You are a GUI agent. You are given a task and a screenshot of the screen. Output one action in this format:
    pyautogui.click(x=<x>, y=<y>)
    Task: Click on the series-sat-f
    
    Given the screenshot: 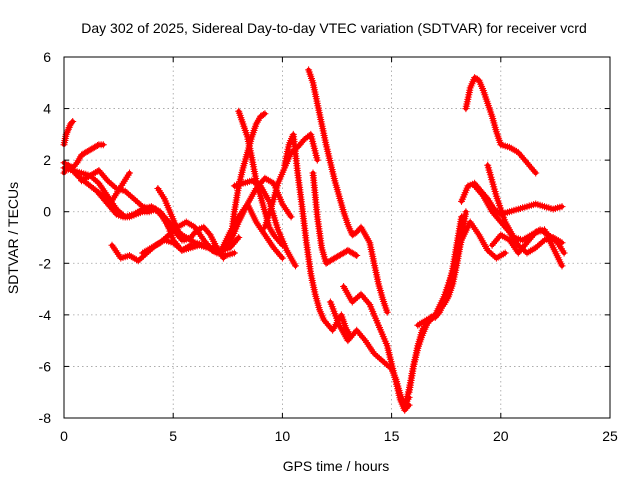 What is the action you would take?
    pyautogui.click(x=113, y=188)
    